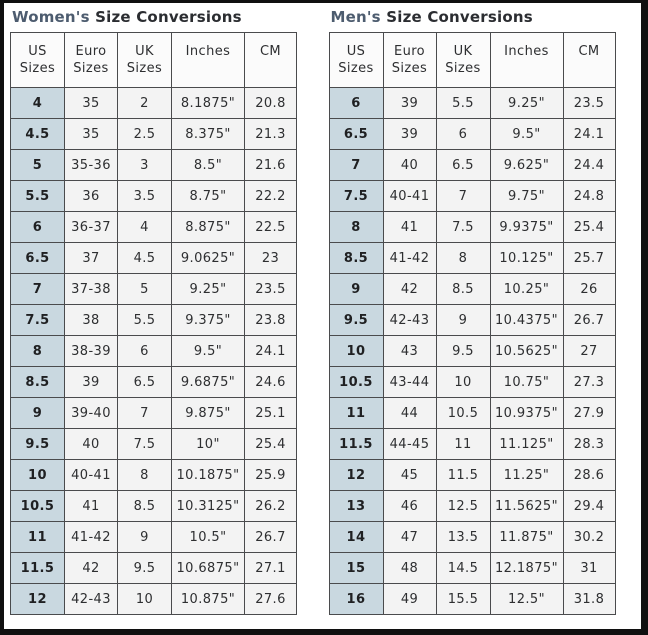 Image resolution: width=648 pixels, height=635 pixels. I want to click on table-row: 9.5 42-43 9 10.4375" 26.7, so click(472, 320).